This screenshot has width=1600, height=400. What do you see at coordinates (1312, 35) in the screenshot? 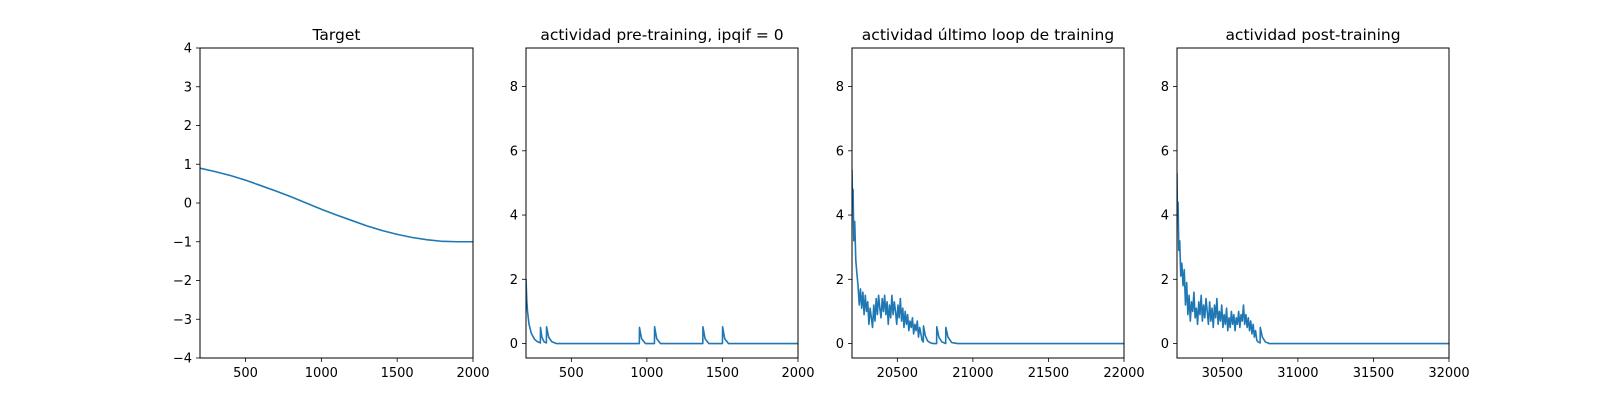
I see `panel-title: actividad post-training` at bounding box center [1312, 35].